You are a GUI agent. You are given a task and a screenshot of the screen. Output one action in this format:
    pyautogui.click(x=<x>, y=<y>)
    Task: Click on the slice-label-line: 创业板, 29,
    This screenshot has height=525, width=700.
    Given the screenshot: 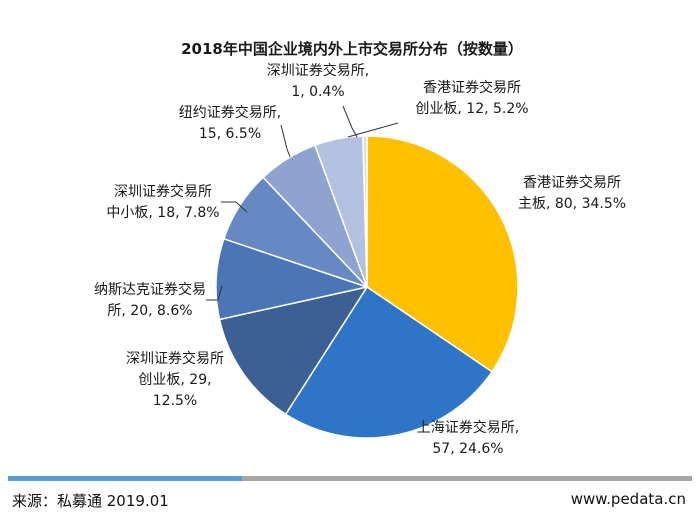 What is the action you would take?
    pyautogui.click(x=174, y=380)
    